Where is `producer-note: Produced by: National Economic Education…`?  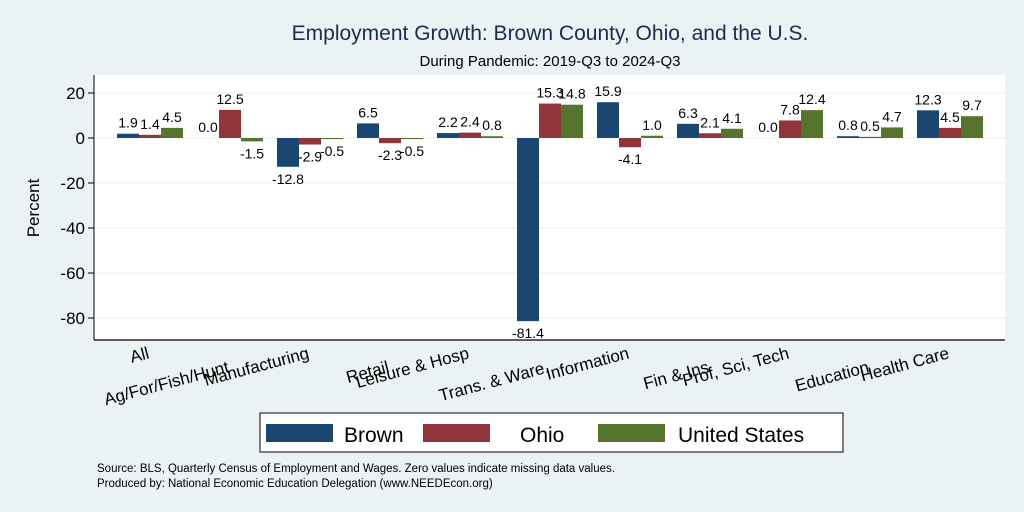 producer-note: Produced by: National Economic Education… is located at coordinates (295, 484).